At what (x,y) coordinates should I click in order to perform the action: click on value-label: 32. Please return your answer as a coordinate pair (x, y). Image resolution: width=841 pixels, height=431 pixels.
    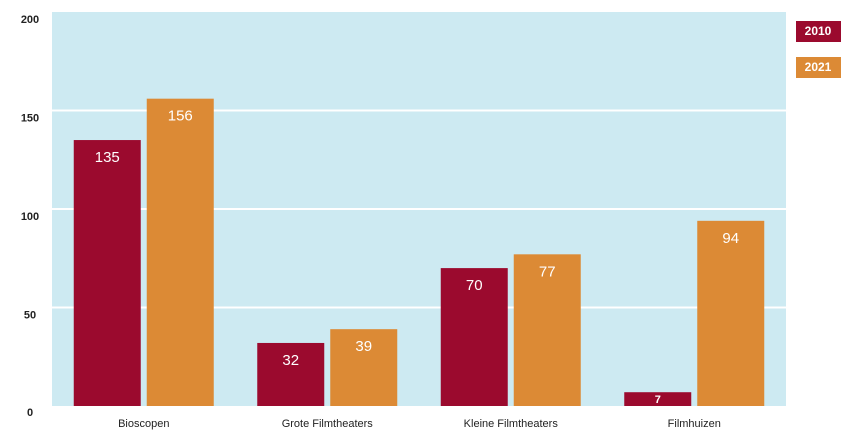
    Looking at the image, I should click on (290, 360).